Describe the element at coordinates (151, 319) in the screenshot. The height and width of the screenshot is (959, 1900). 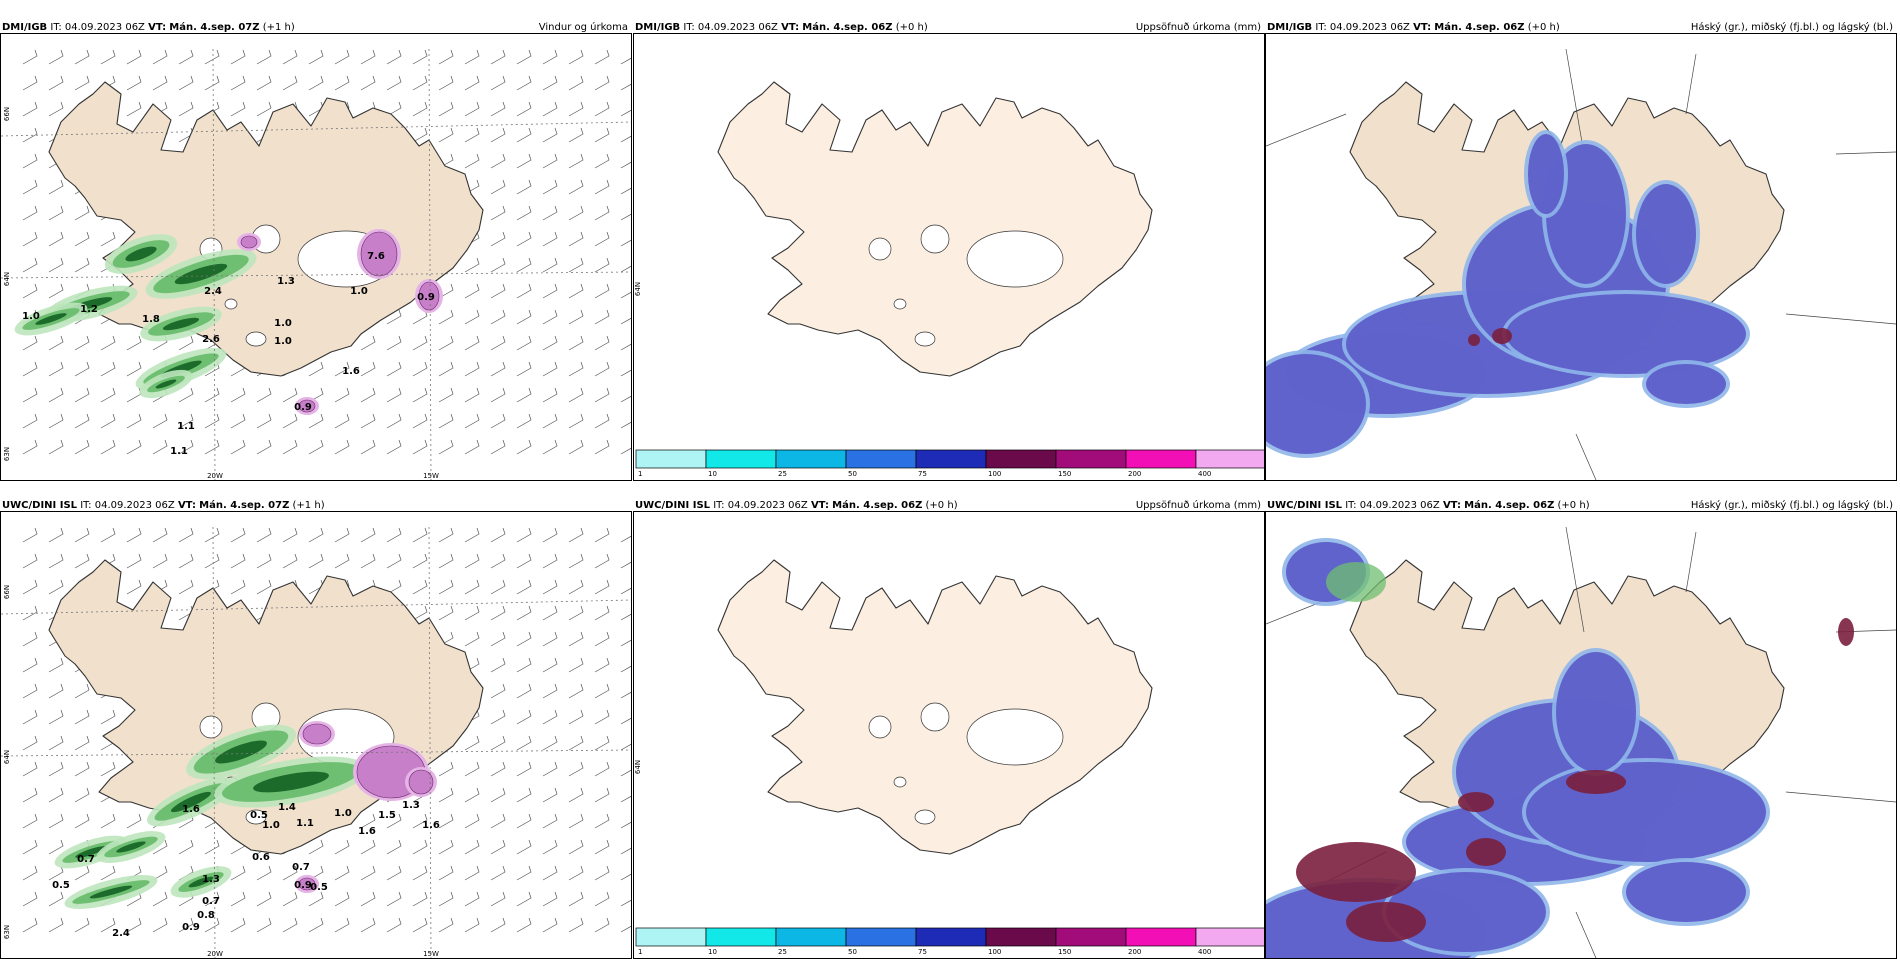
I see `precip-value: 1.8` at that location.